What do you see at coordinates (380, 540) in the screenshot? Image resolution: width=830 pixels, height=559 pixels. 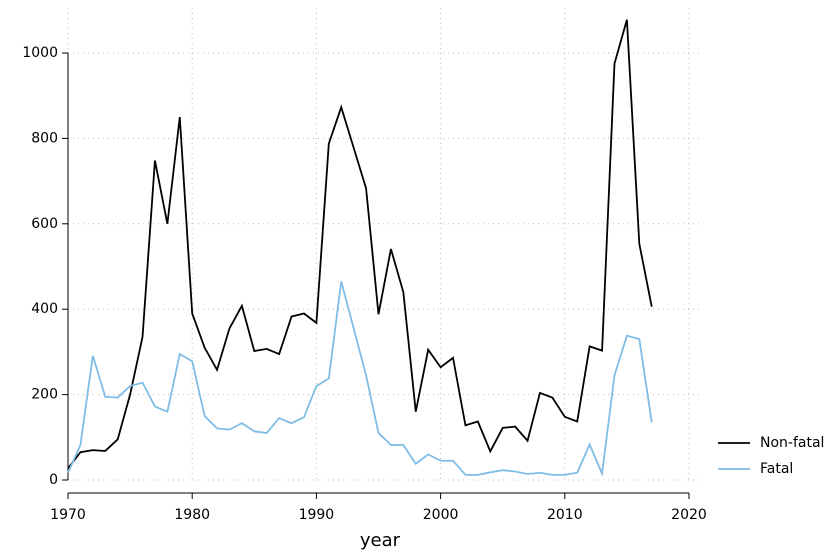 I see `x-axis-label: year` at bounding box center [380, 540].